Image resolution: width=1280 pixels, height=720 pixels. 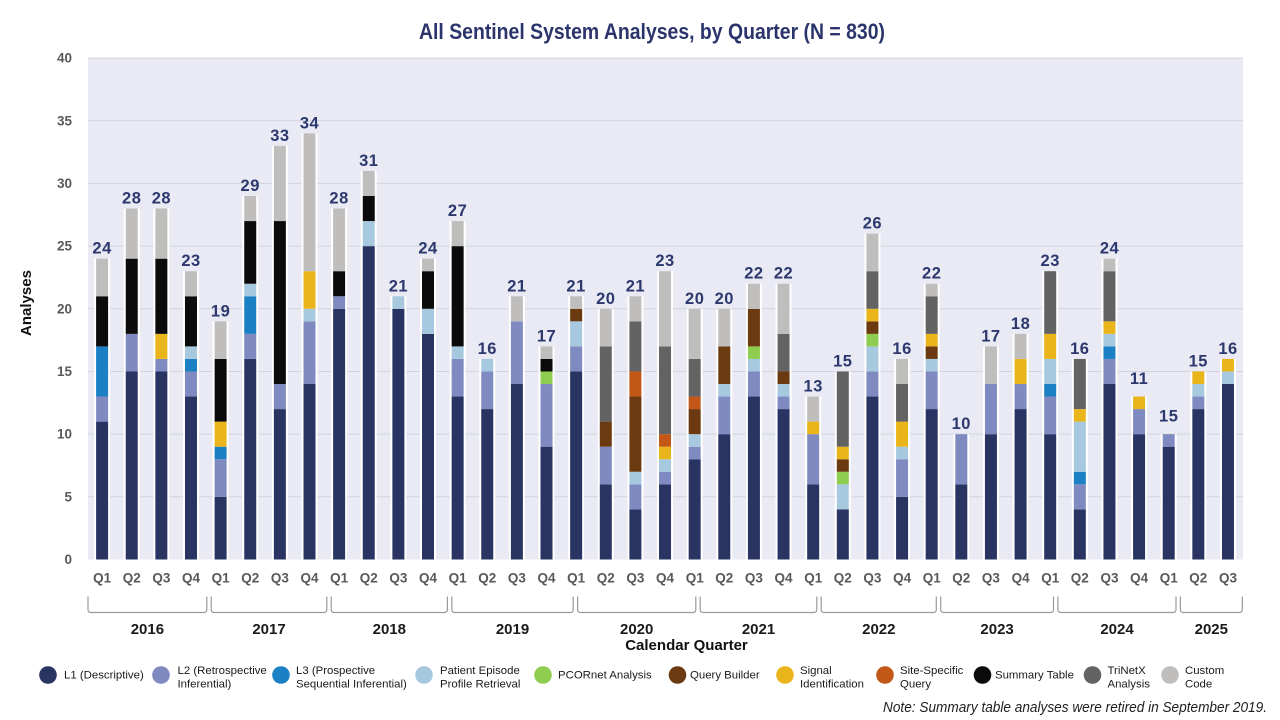 I want to click on svg-text: Custom, so click(x=1204, y=671).